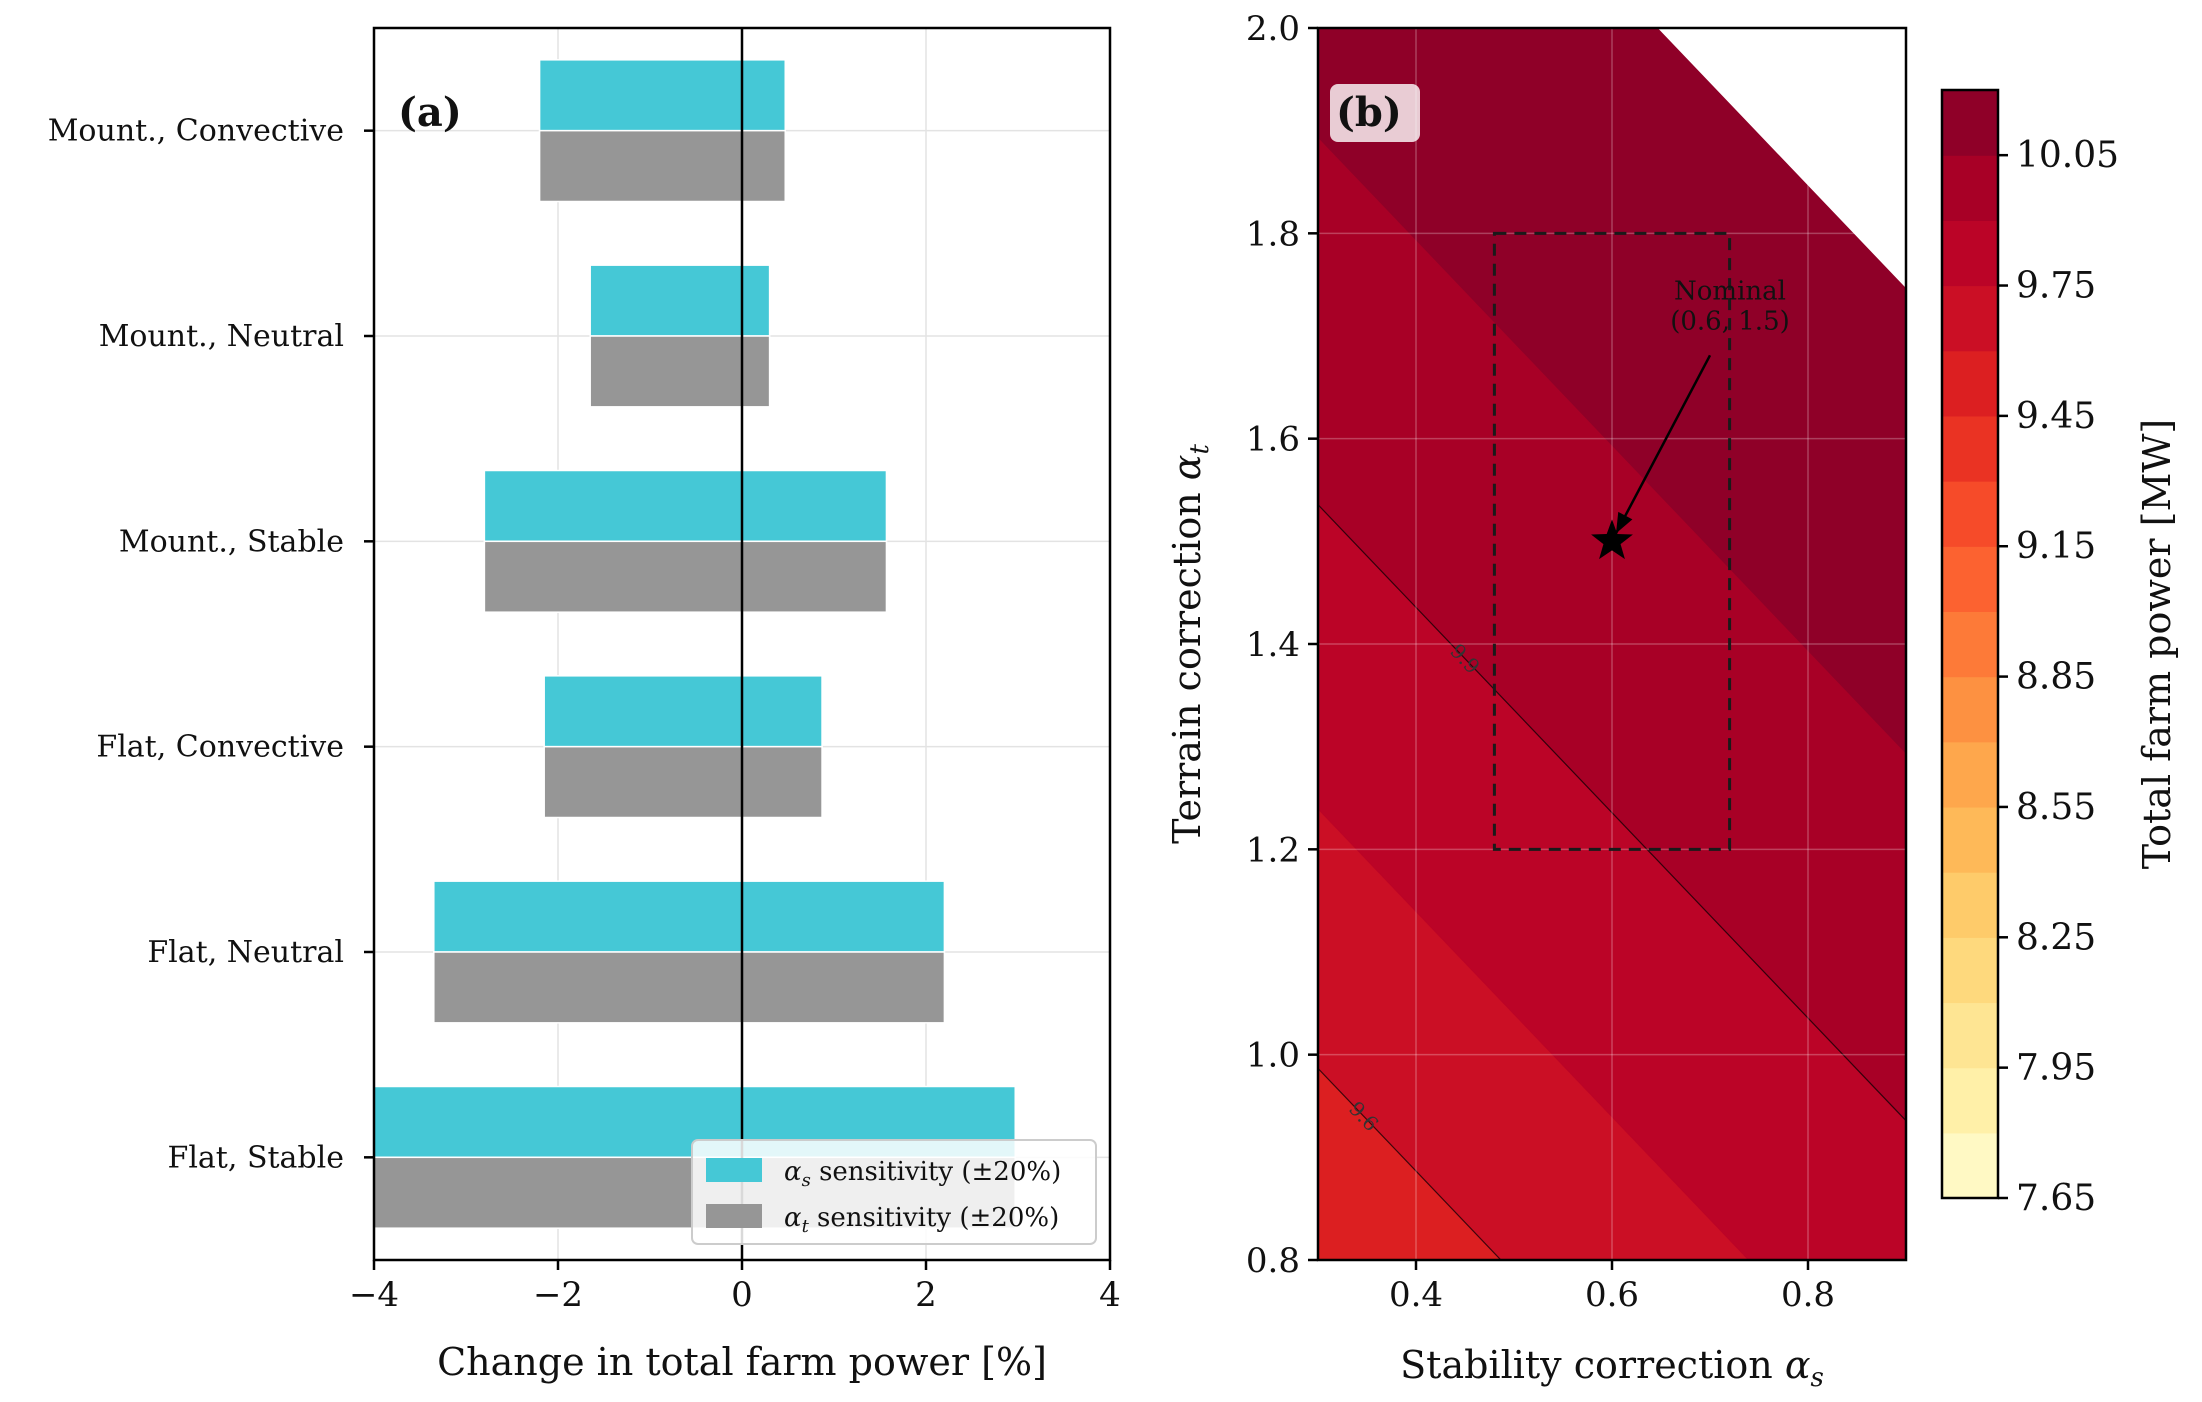 Image resolution: width=2202 pixels, height=1402 pixels. Describe the element at coordinates (1416, 1295) in the screenshot. I see `x-tick-label: 0.4` at that location.